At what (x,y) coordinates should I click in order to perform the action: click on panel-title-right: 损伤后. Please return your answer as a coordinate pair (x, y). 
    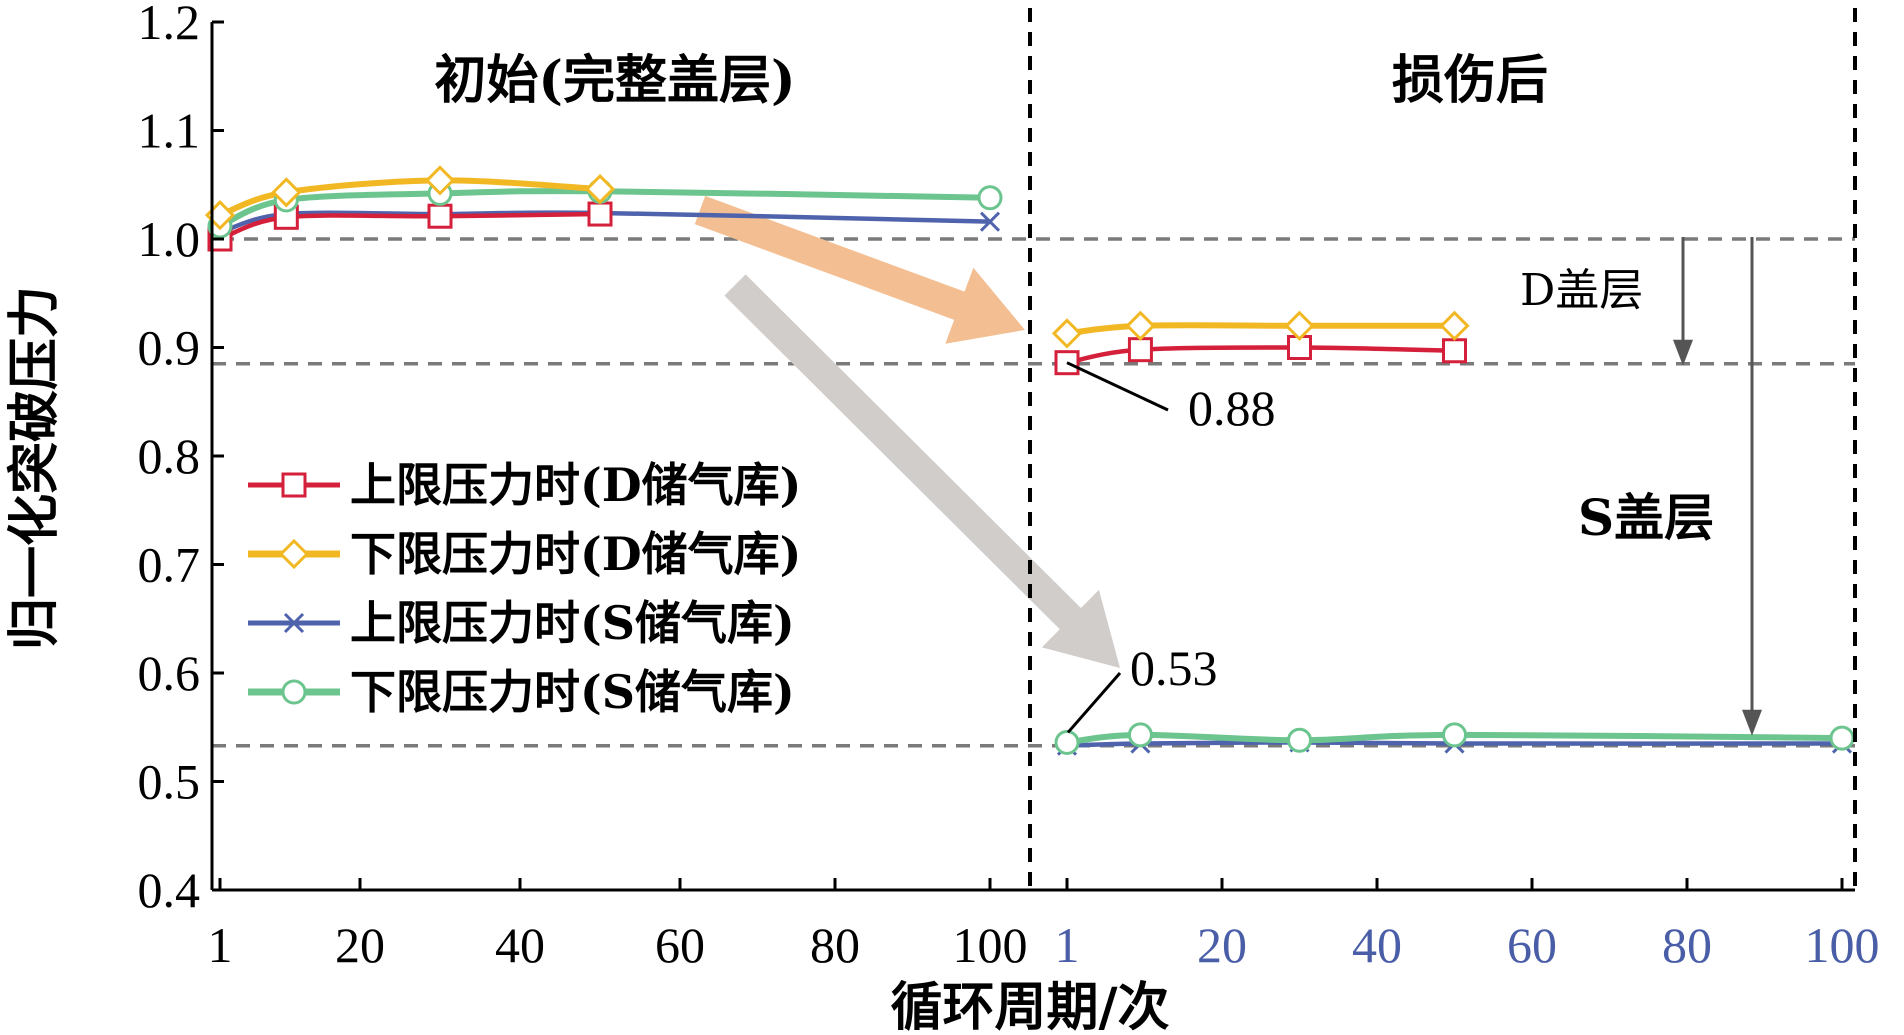
    Looking at the image, I should click on (1470, 80).